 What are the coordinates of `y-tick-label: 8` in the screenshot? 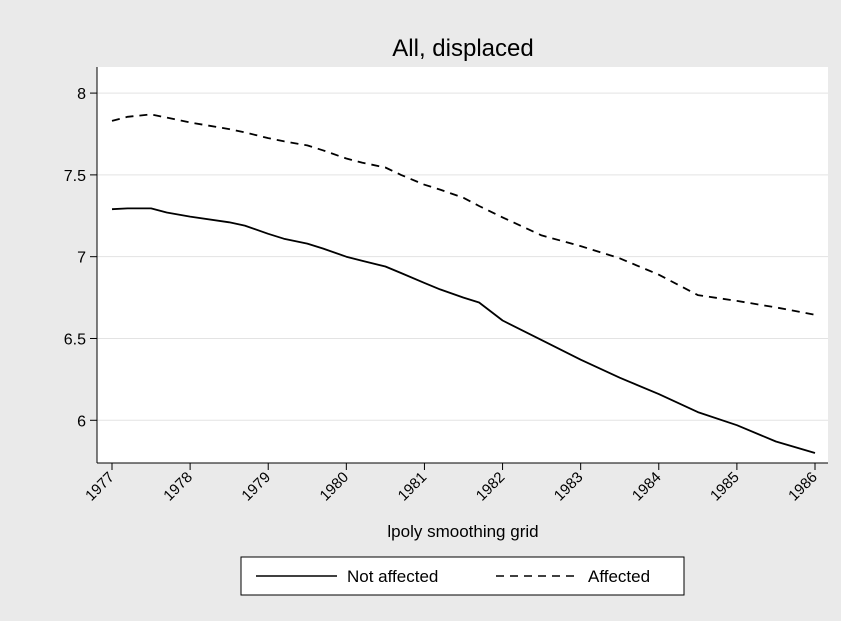 It's located at (81, 94).